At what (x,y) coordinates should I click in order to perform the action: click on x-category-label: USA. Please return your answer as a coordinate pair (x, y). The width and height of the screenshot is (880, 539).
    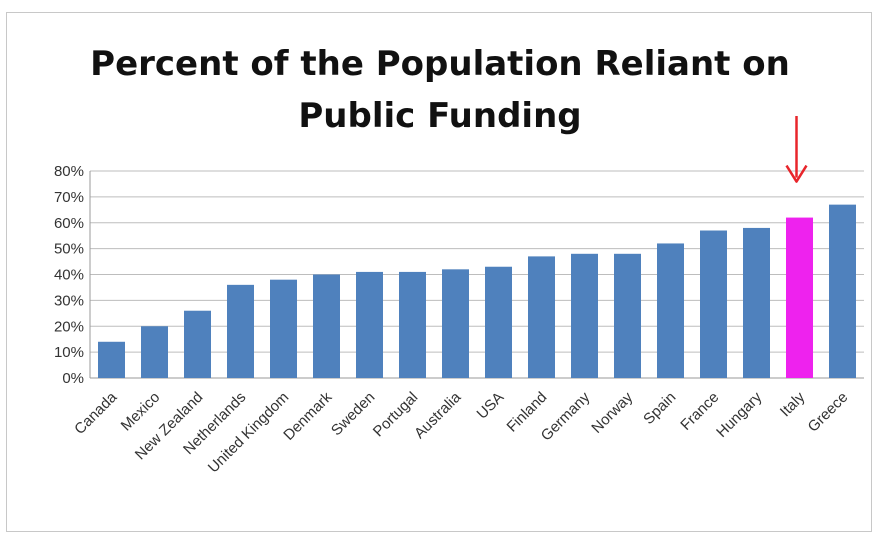
    Looking at the image, I should click on (490, 406).